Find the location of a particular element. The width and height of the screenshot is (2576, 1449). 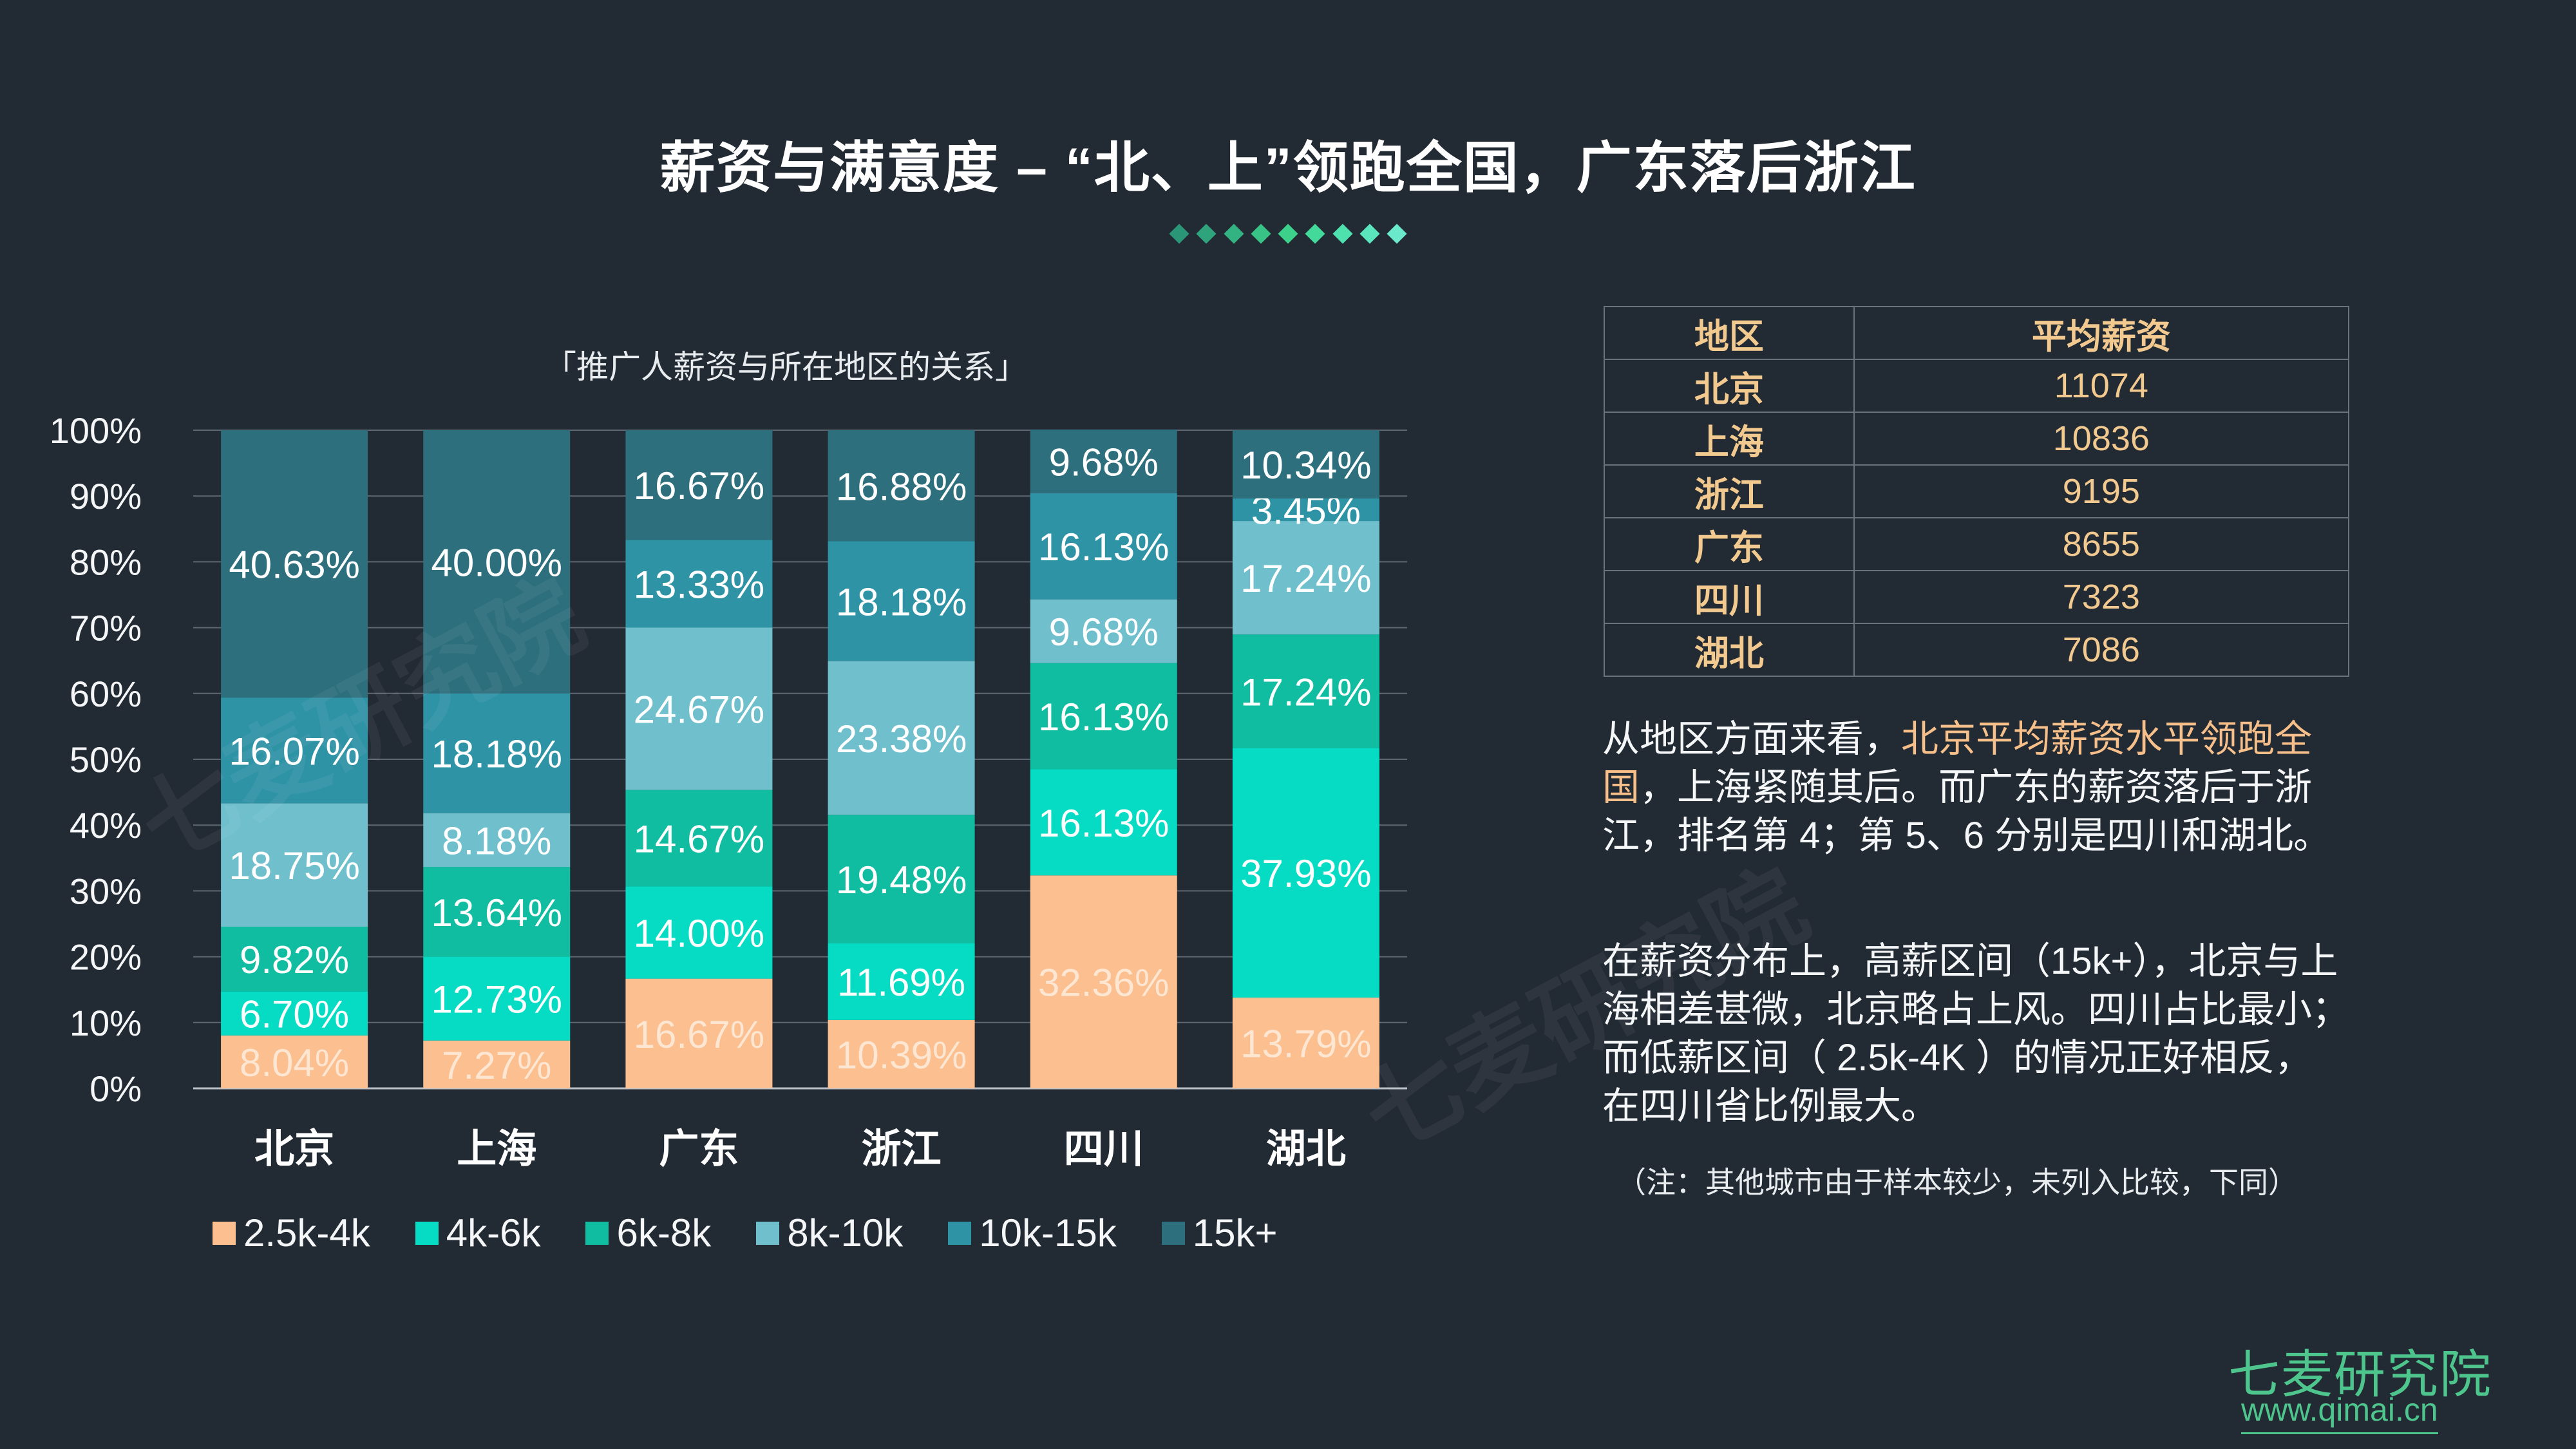

y-tick-label: 60% is located at coordinates (106, 694).